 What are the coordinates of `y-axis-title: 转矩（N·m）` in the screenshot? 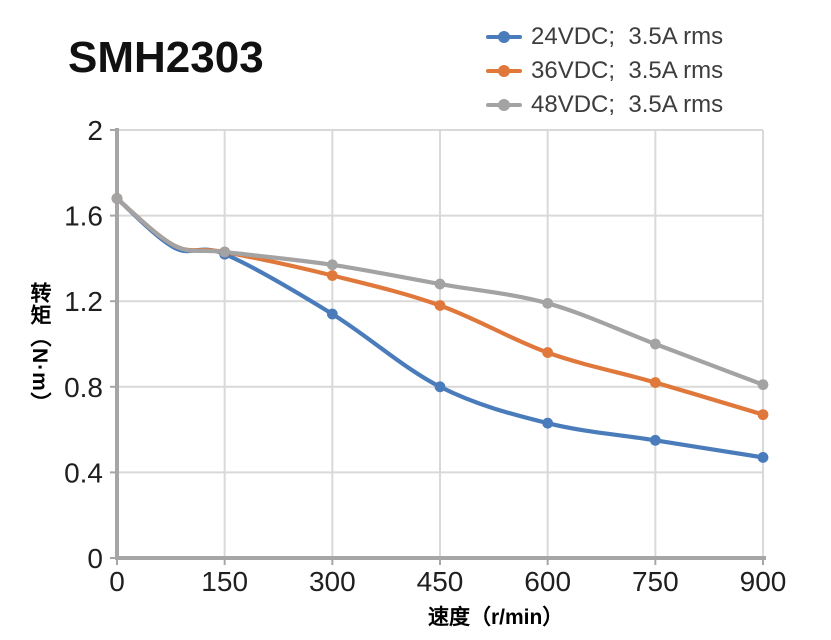 It's located at (39, 348).